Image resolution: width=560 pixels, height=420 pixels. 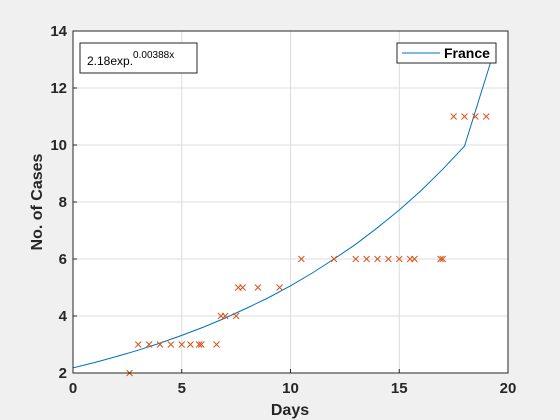 What do you see at coordinates (110, 61) in the screenshot?
I see `annotation-base: 2.18exp.` at bounding box center [110, 61].